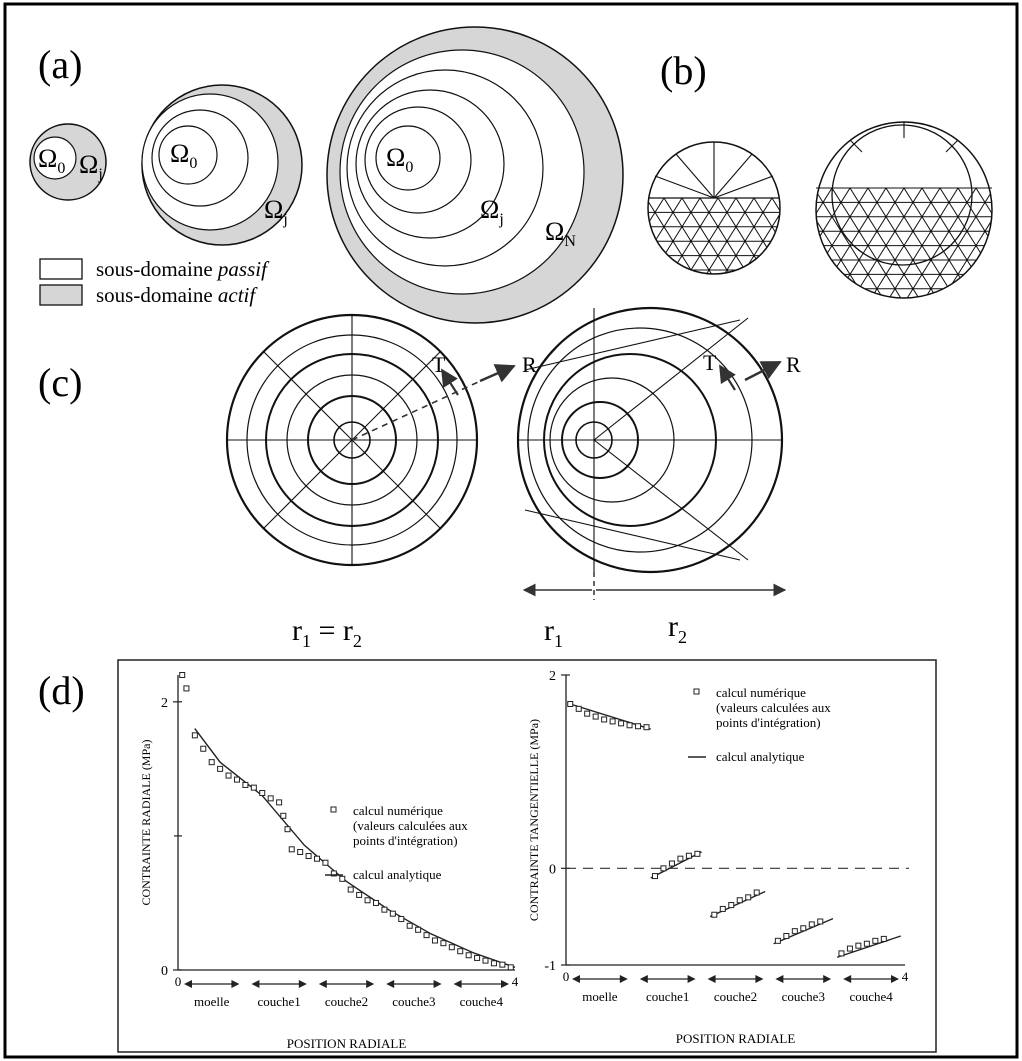  Describe the element at coordinates (676, 865) in the screenshot. I see `analytic-segment` at that location.